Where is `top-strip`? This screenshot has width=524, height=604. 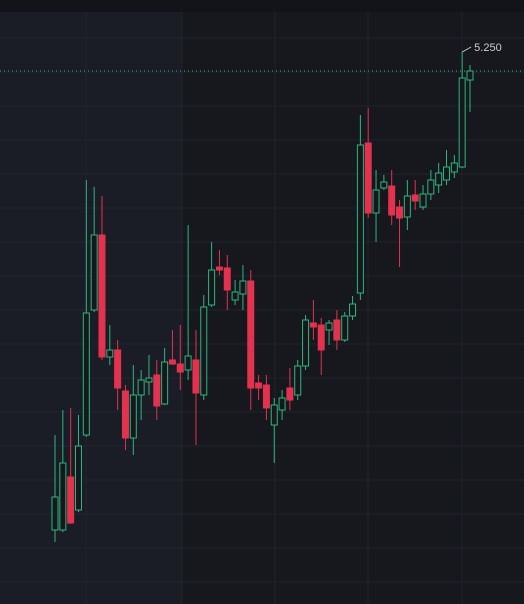
top-strip is located at coordinates (262, 6).